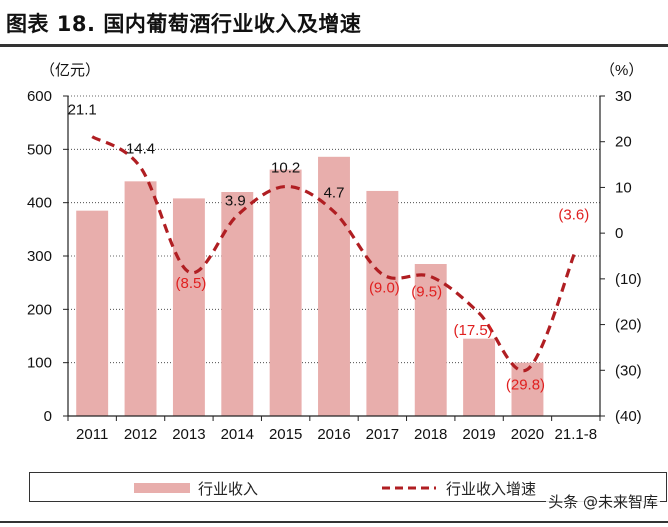 Image resolution: width=668 pixels, height=527 pixels. I want to click on right-tick-label: 10, so click(623, 187).